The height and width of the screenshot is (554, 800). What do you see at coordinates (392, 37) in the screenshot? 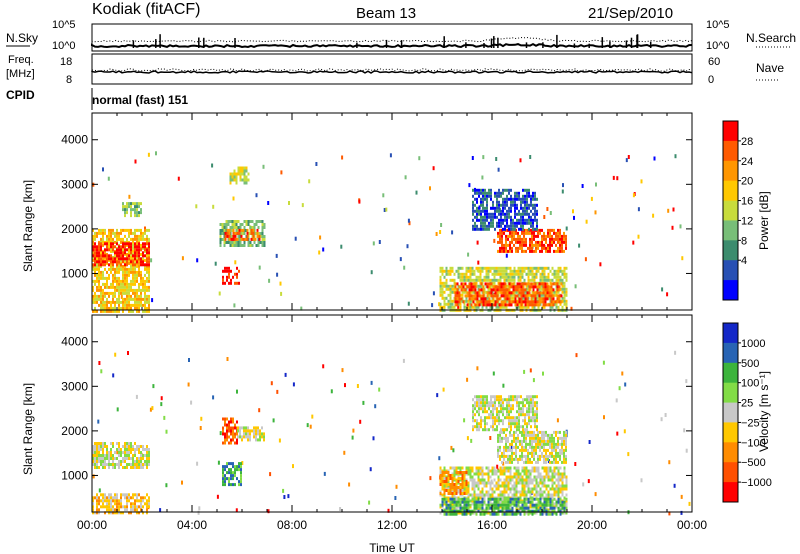
I see `nsky-panel-frame` at bounding box center [392, 37].